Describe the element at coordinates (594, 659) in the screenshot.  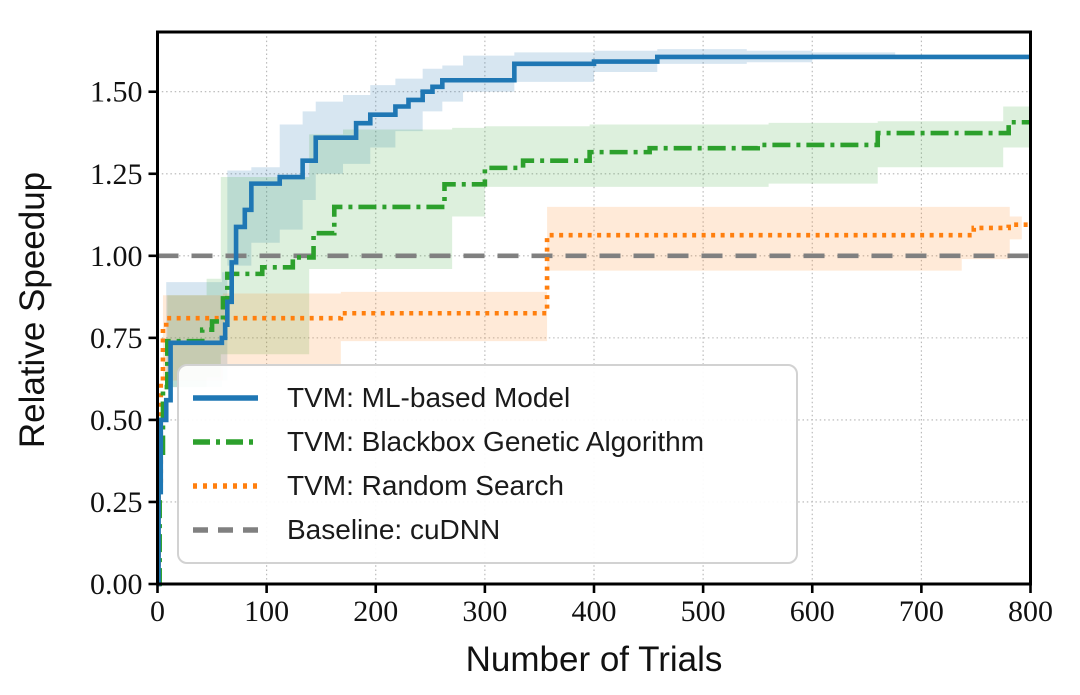
I see `x-axis-label: Number of Trials` at that location.